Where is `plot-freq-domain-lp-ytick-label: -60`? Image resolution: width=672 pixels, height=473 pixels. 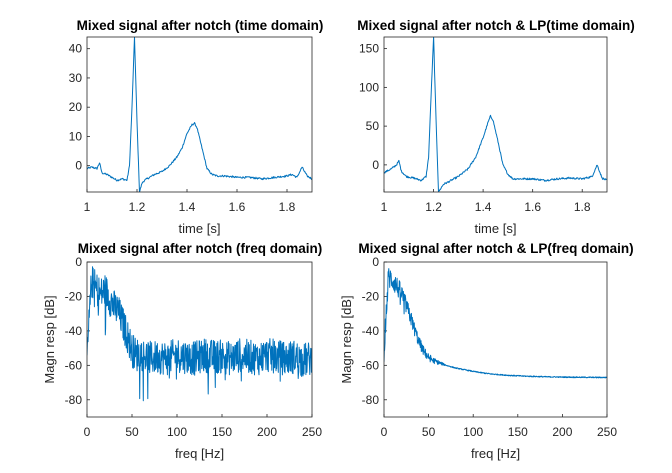
plot-freq-domain-lp-ytick-label: -60 is located at coordinates (371, 365).